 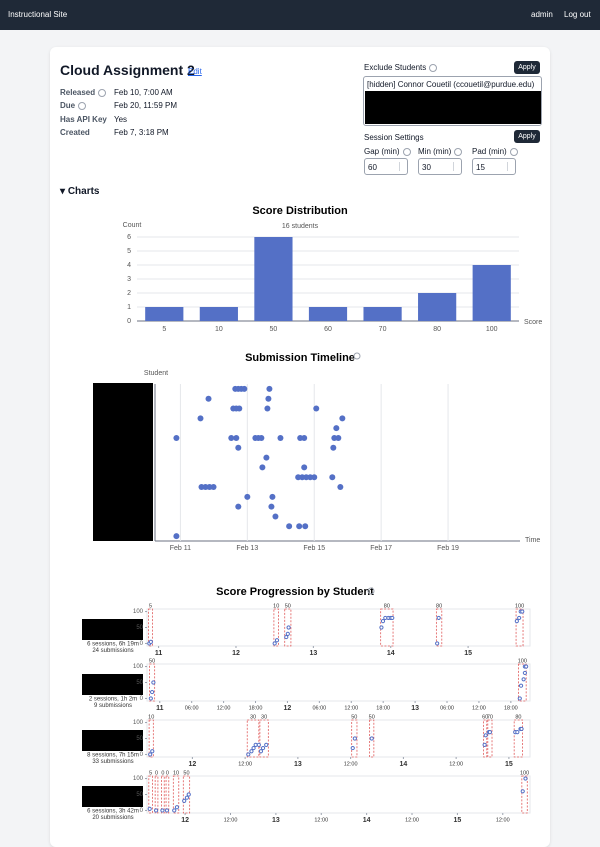 I want to click on y-axis-label: Count, so click(x=132, y=225).